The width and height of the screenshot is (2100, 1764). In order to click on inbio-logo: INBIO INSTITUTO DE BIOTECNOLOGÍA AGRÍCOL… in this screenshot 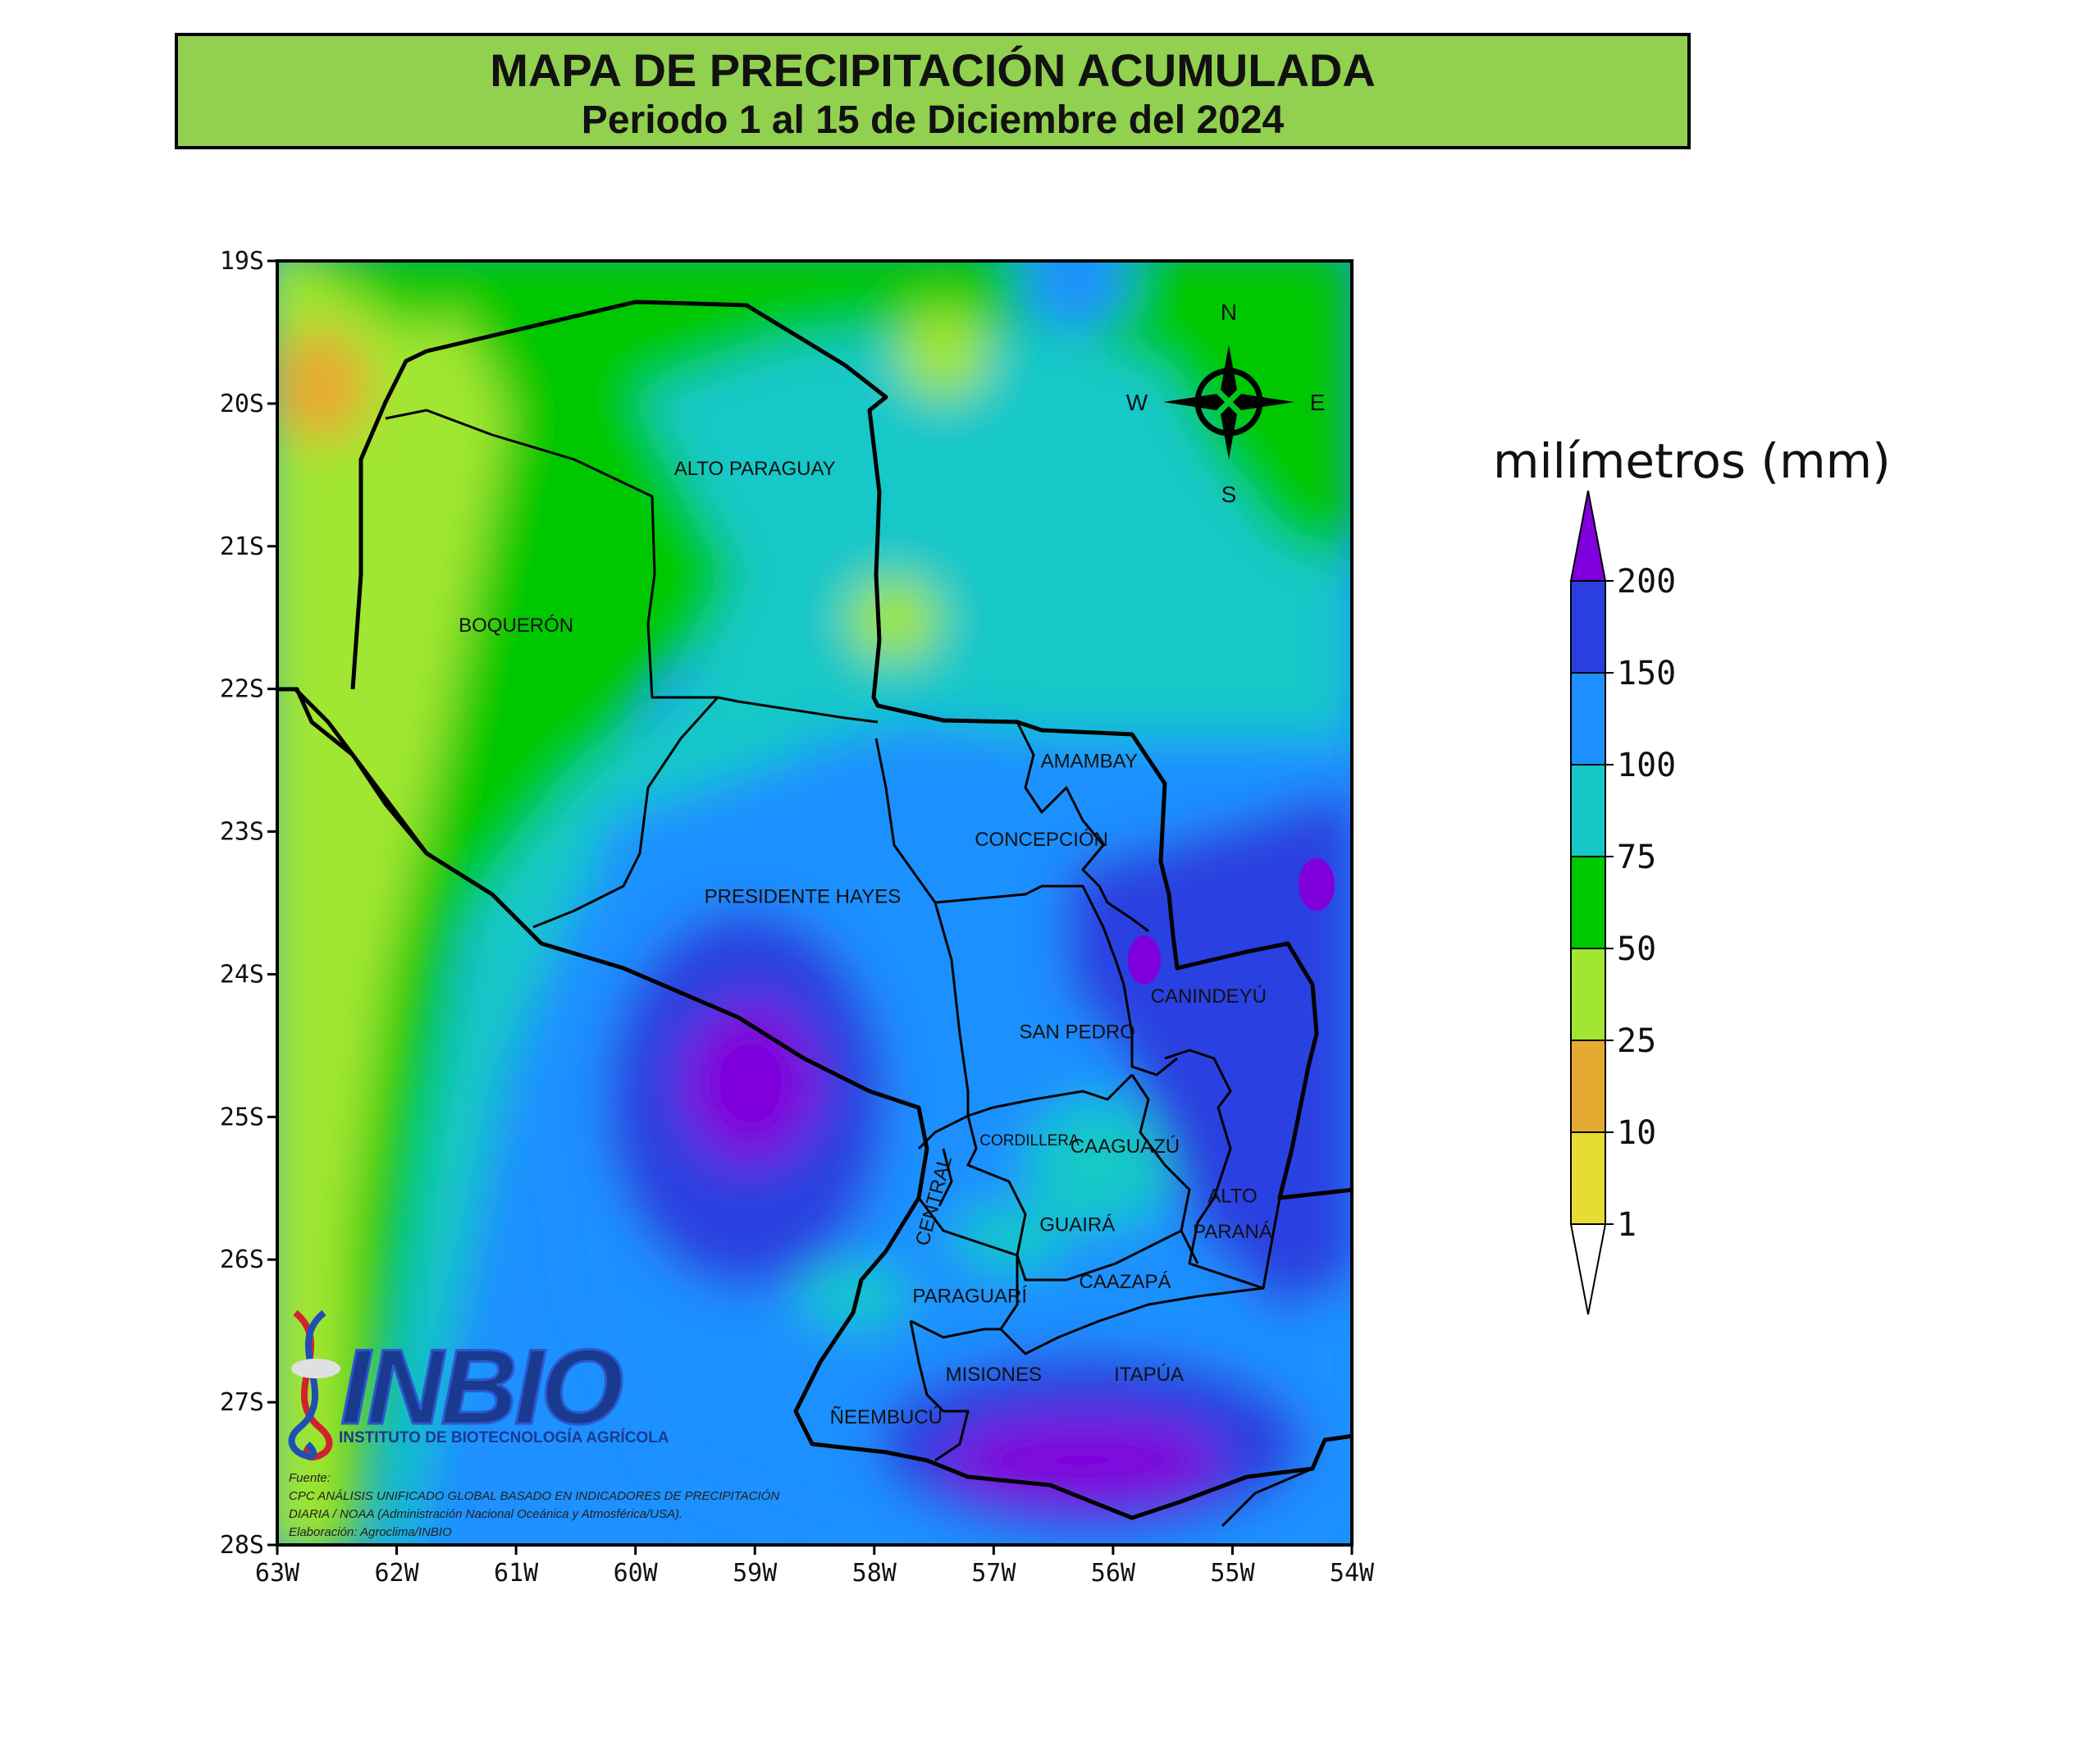, I will do `click(479, 1385)`.